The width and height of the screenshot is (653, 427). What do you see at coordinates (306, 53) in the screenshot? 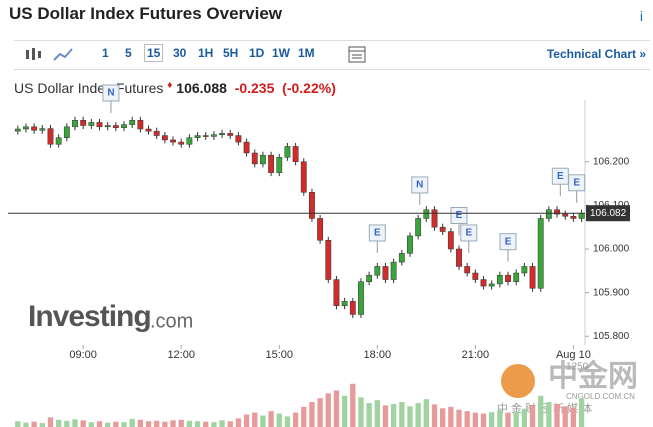
I see `interval-button: 1M` at bounding box center [306, 53].